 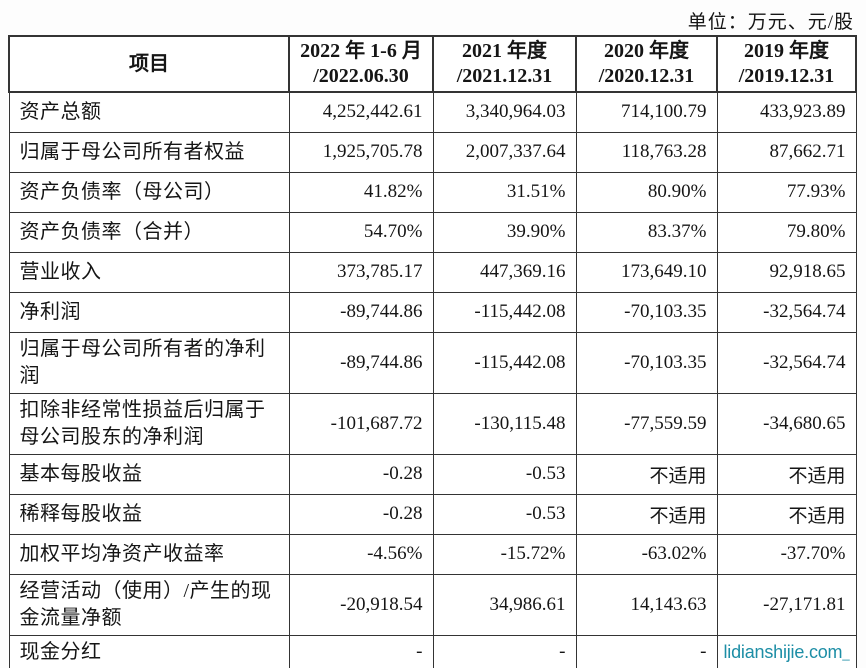 I want to click on header-line2: /2020.12.31, so click(x=646, y=76).